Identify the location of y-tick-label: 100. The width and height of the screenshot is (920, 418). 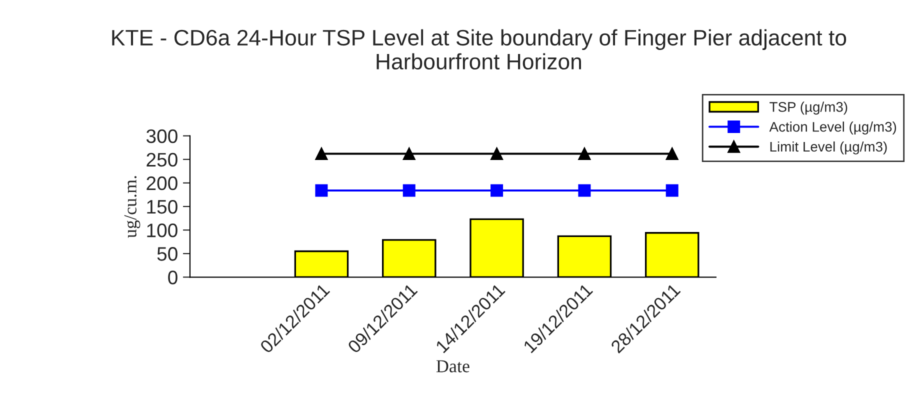
(162, 231).